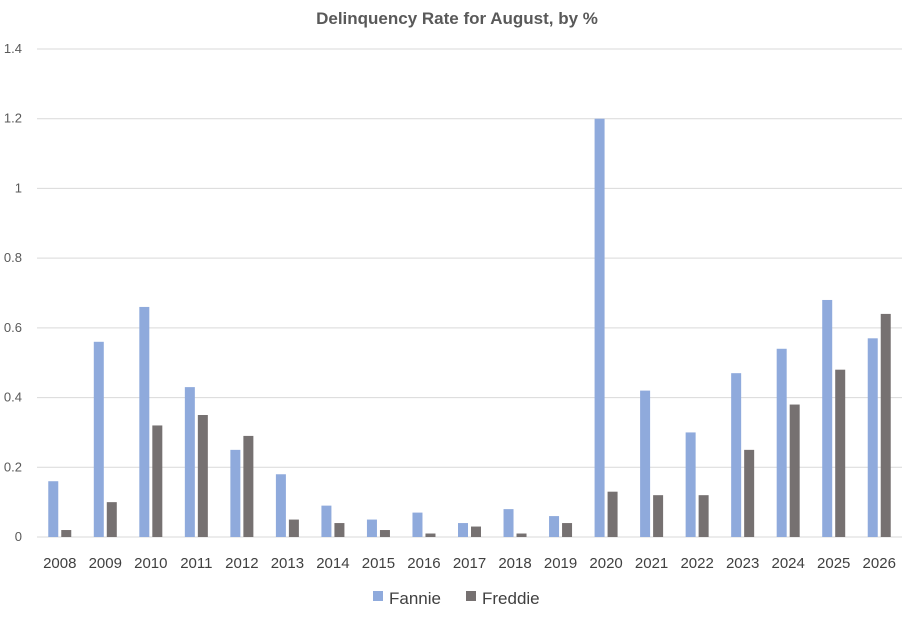 This screenshot has height=618, width=904. What do you see at coordinates (59, 563) in the screenshot?
I see `x-category-label: 2008` at bounding box center [59, 563].